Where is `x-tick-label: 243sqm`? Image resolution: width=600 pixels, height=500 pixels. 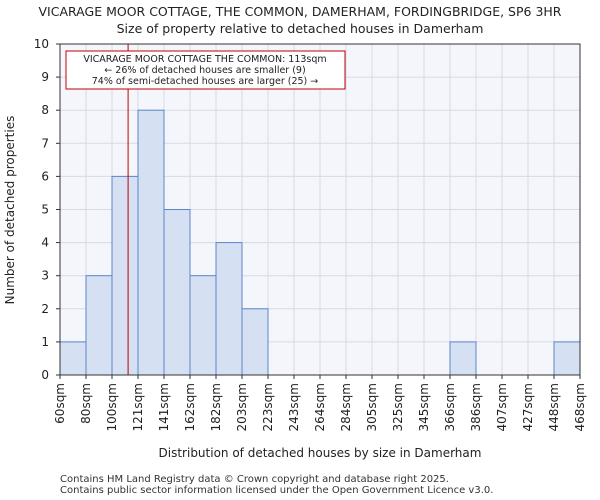
x-tick-label: 243sqm is located at coordinates (294, 407).